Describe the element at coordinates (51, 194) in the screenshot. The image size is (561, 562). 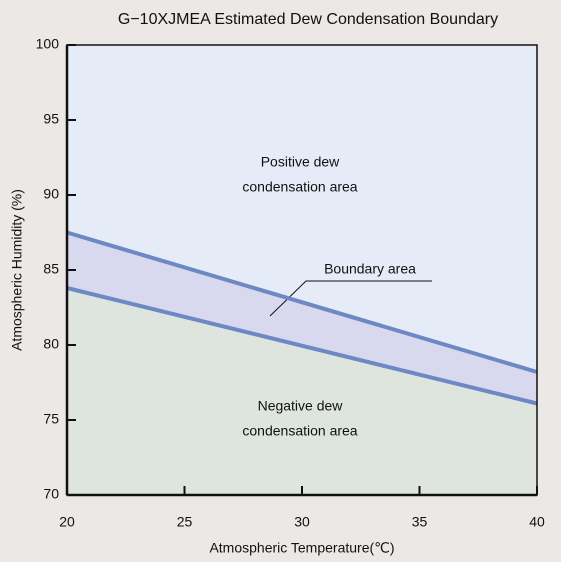
I see `y-tick-label: 90` at that location.